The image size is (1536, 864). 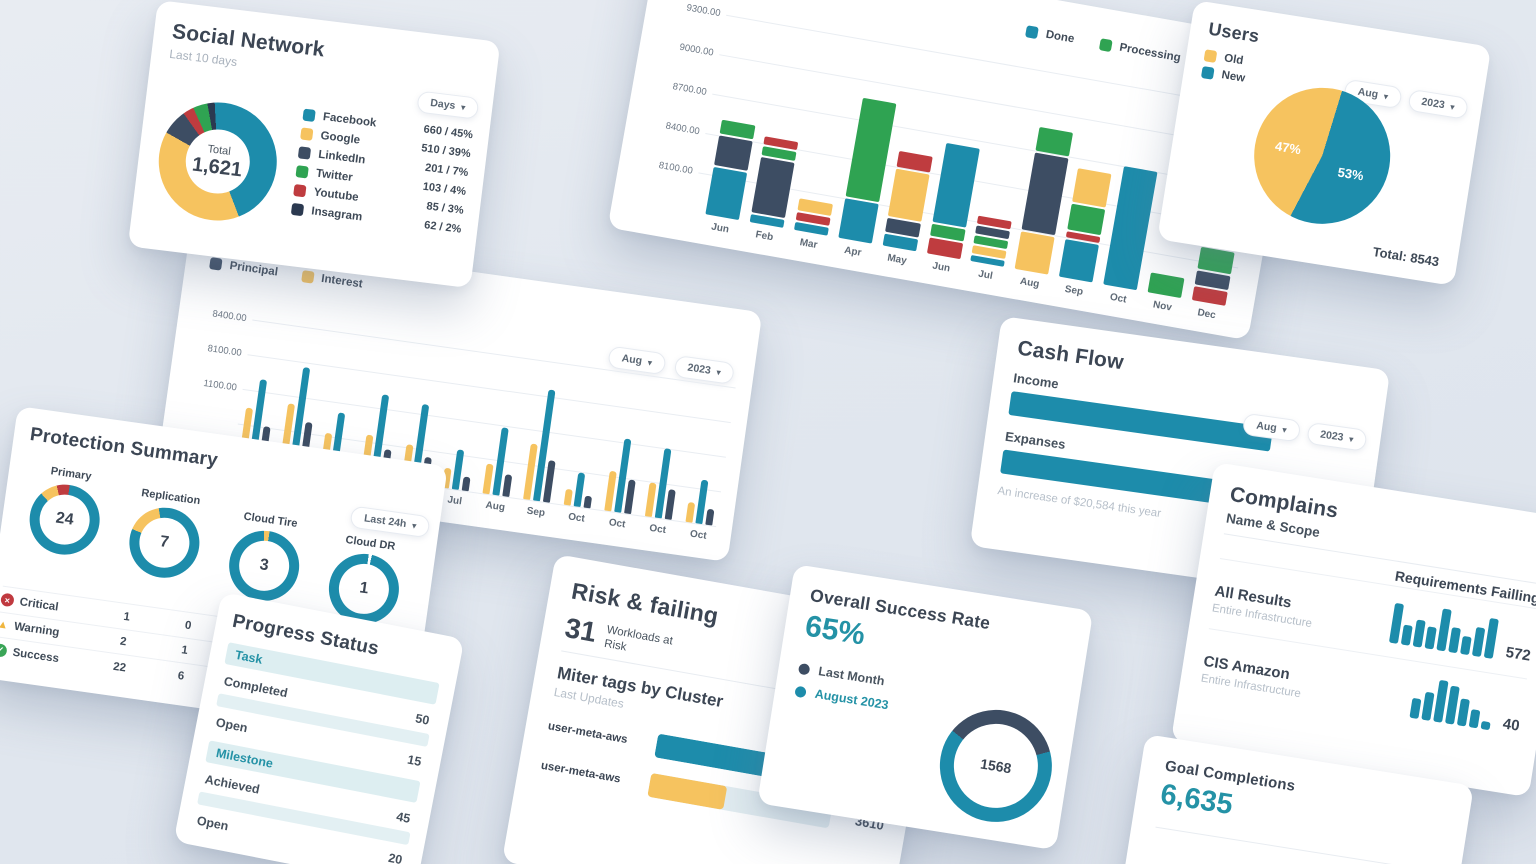 What do you see at coordinates (996, 766) in the screenshot?
I see `success-center-value: 1568` at bounding box center [996, 766].